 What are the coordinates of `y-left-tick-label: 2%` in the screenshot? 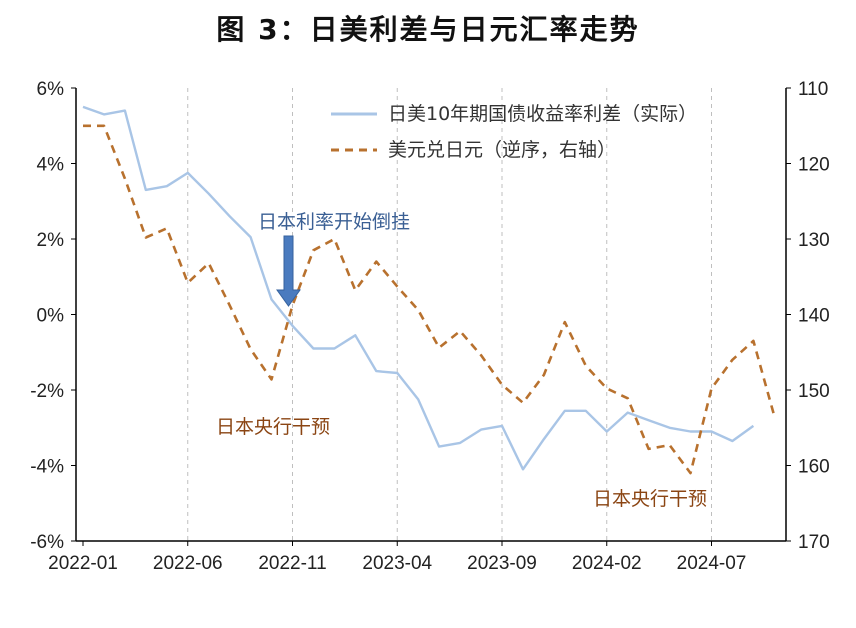 It's located at (51, 240).